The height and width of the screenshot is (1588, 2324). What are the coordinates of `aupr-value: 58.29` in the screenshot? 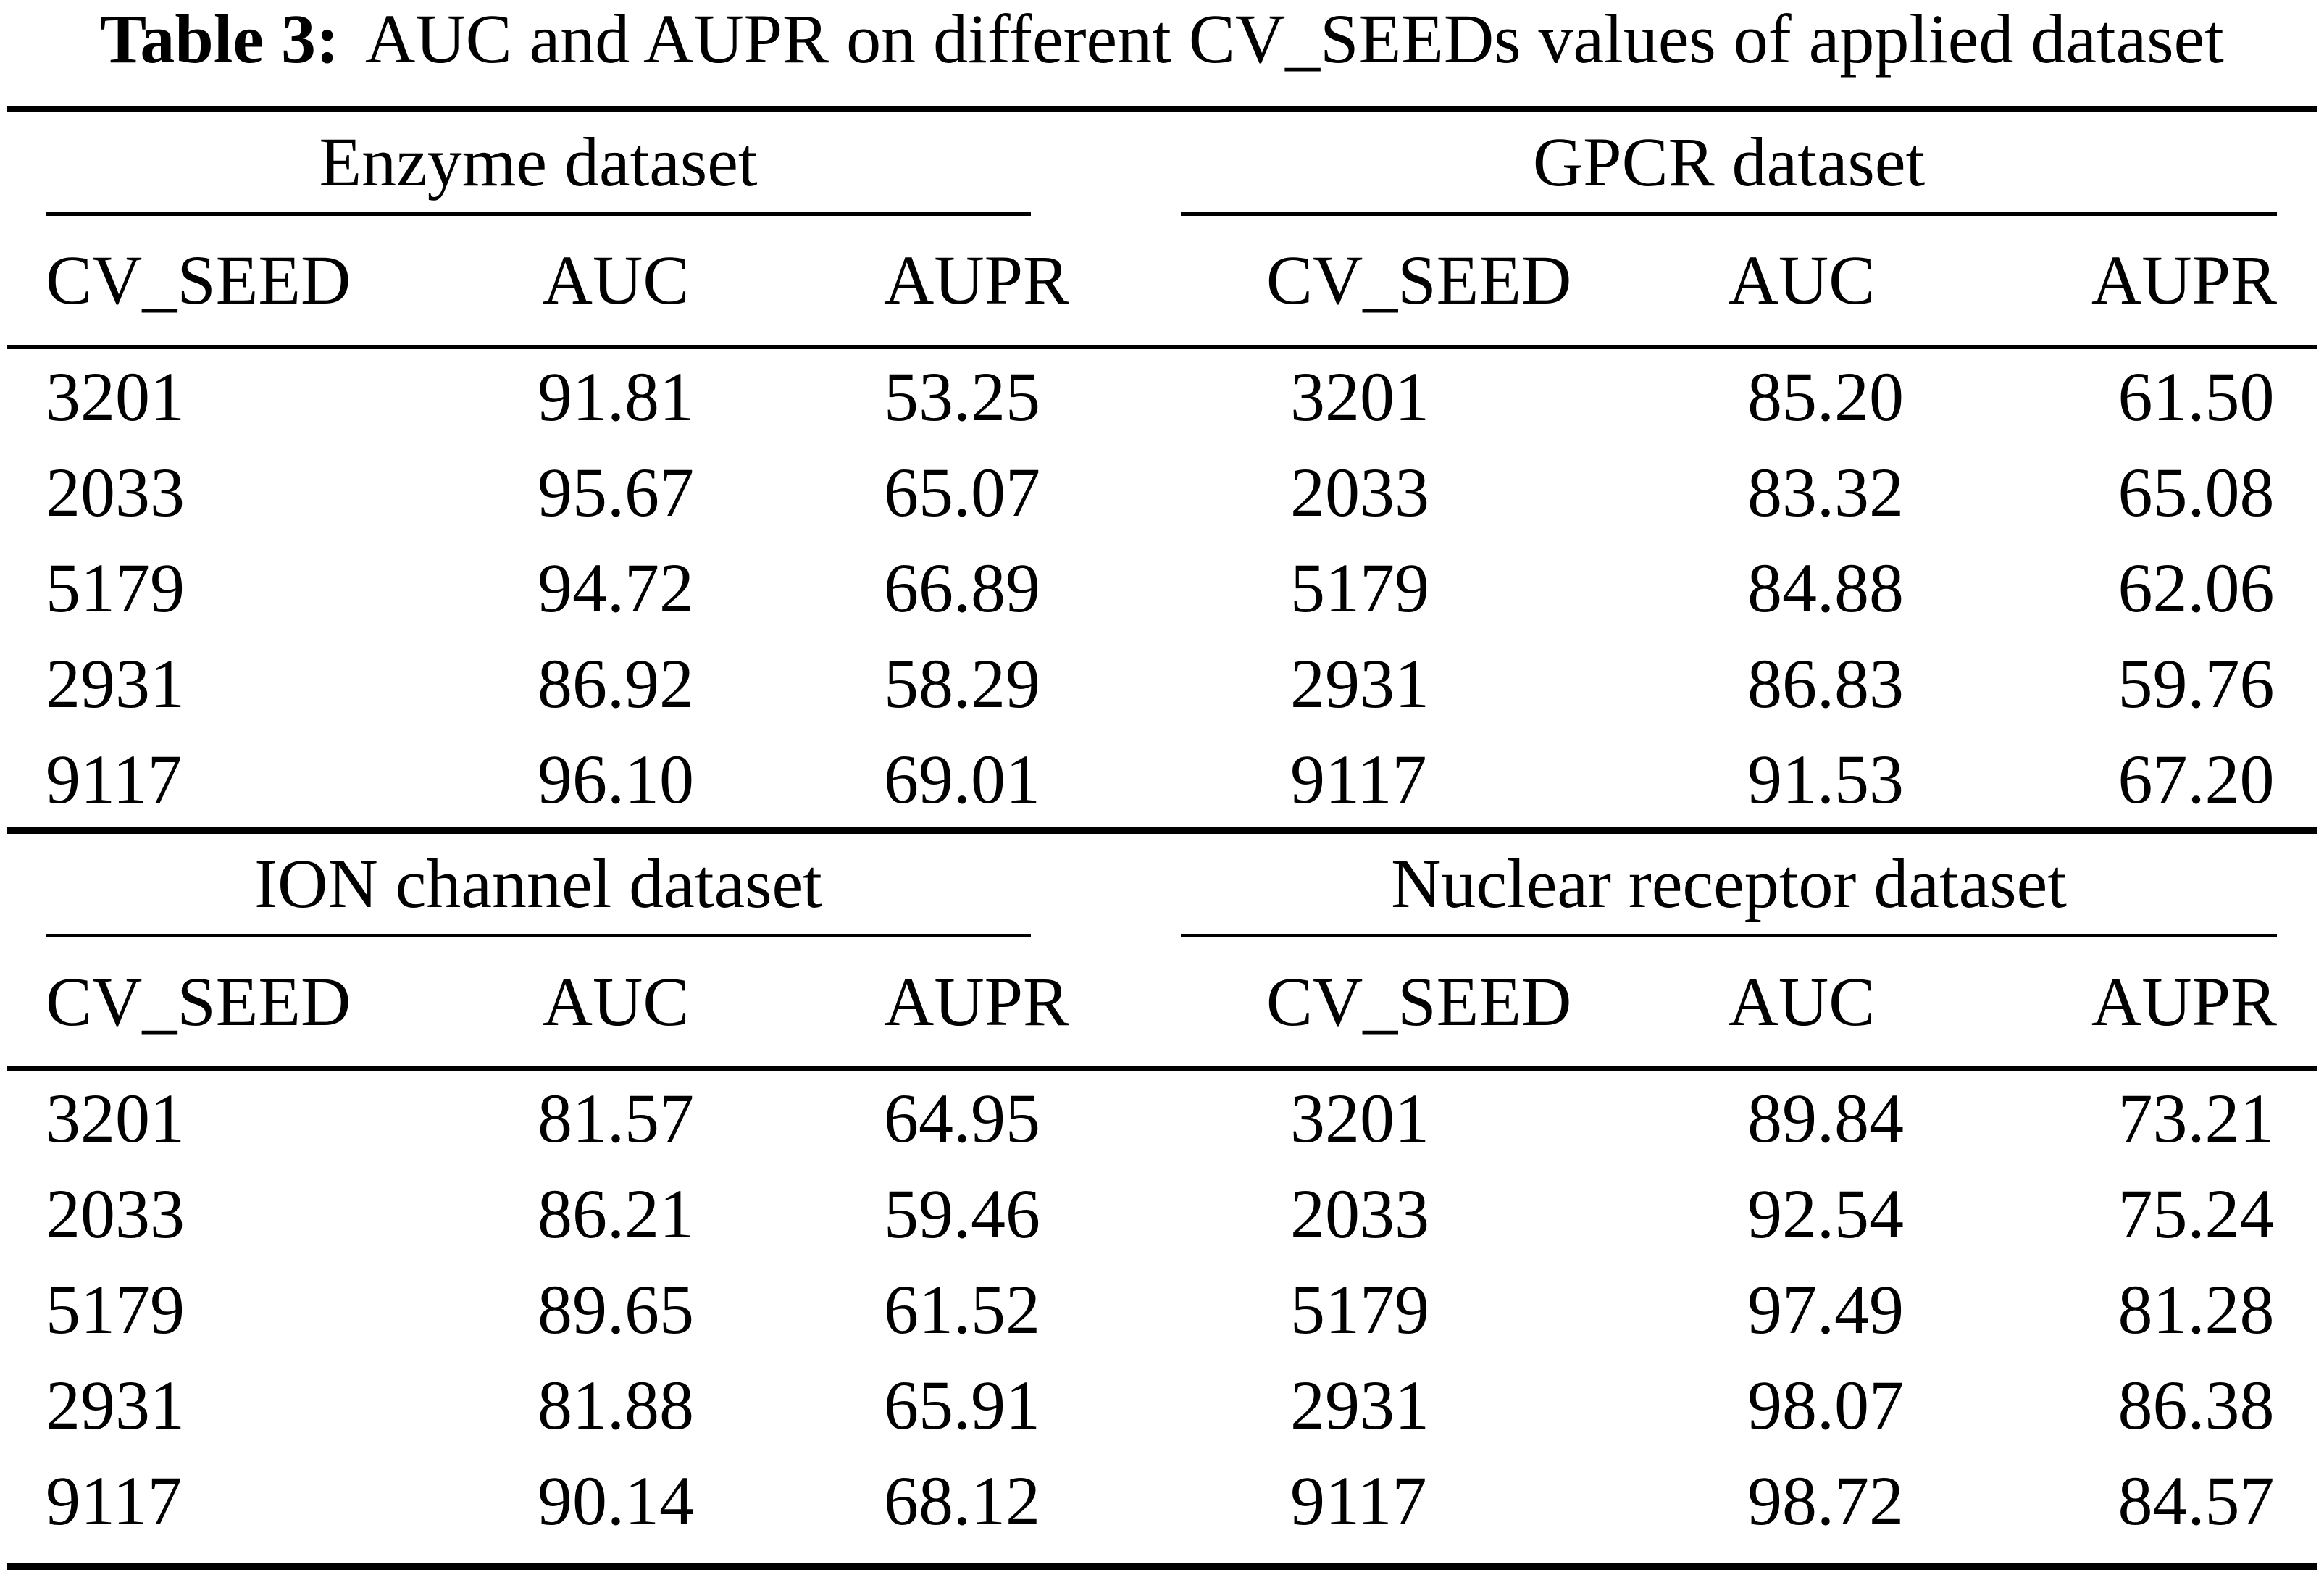 It's located at (962, 683).